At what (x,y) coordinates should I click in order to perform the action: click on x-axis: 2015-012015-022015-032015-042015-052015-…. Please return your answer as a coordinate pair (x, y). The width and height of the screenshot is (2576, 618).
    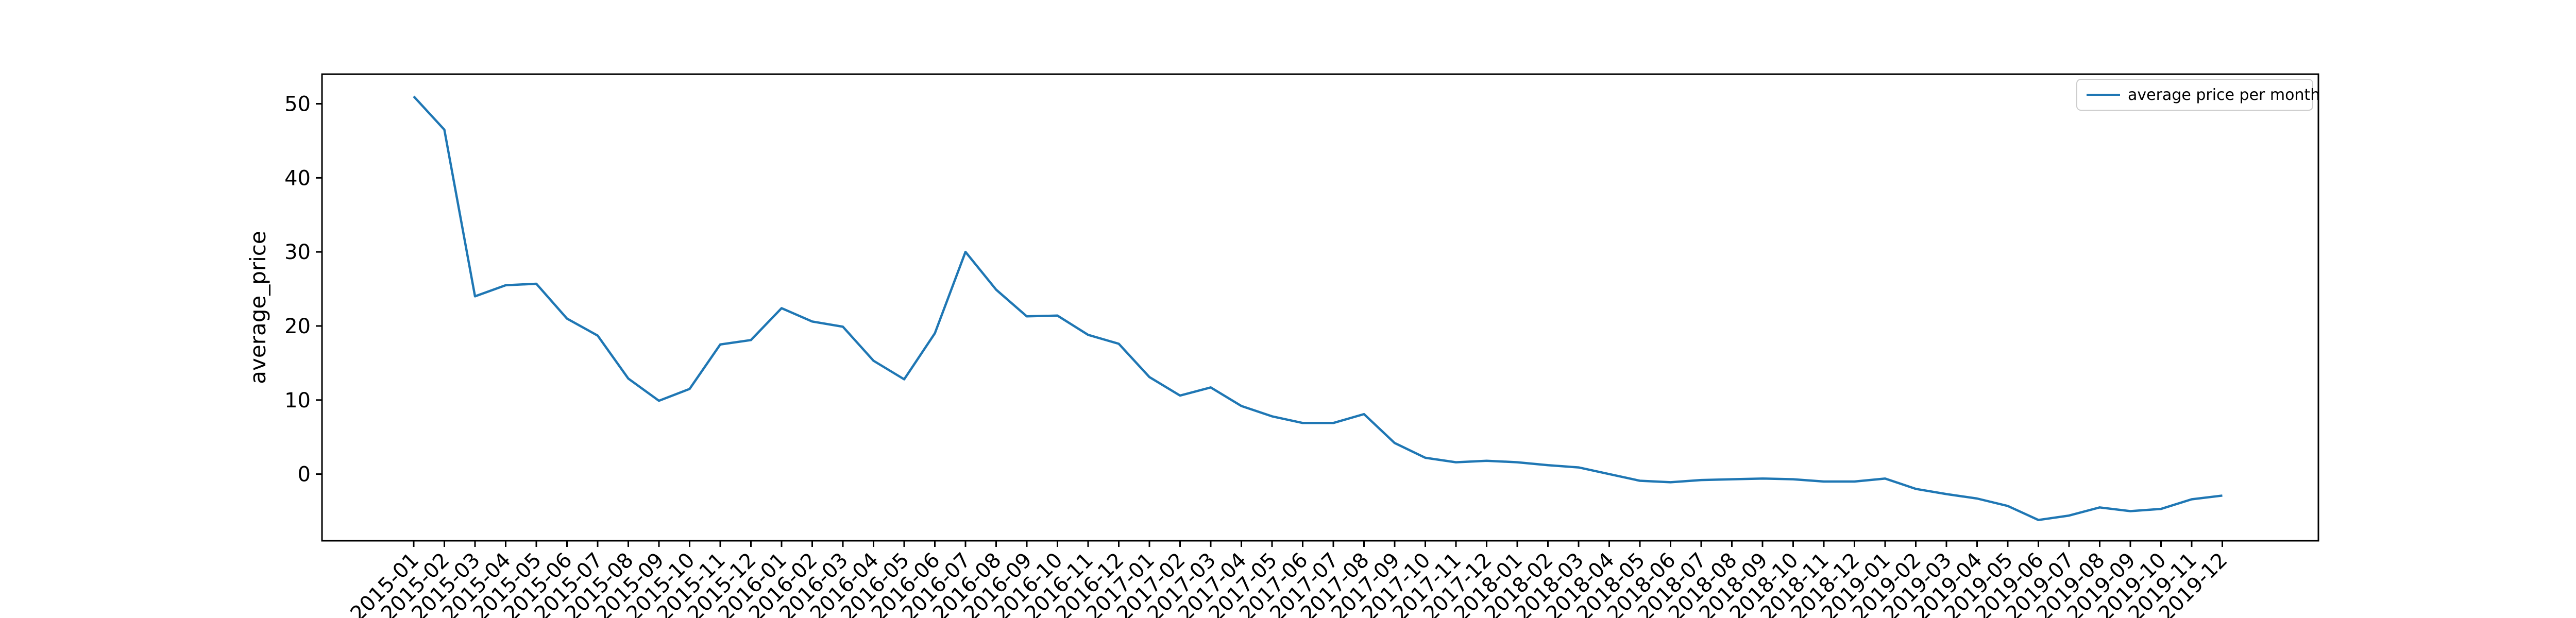
    Looking at the image, I should click on (1289, 579).